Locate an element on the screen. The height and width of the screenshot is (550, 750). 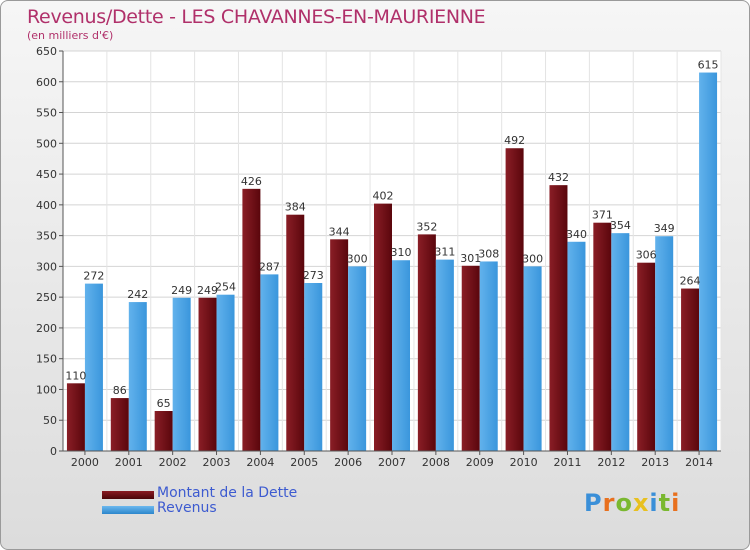
data-label-revenus-2007: 310 is located at coordinates (401, 252).